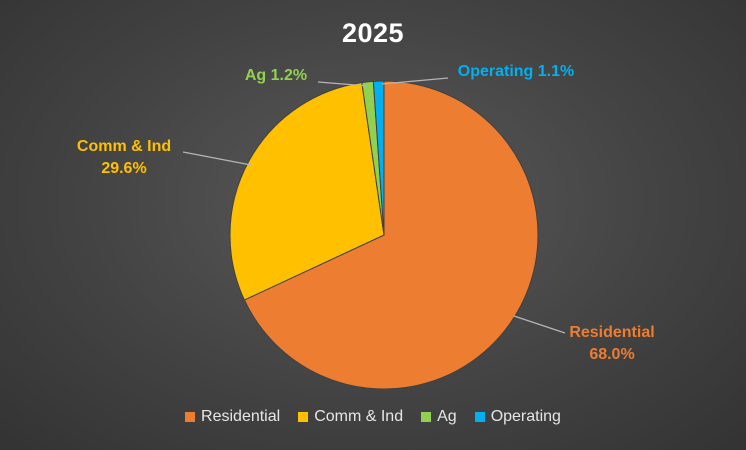 This screenshot has width=746, height=450. Describe the element at coordinates (276, 75) in the screenshot. I see `data-label-ag: Ag 1.2%` at that location.